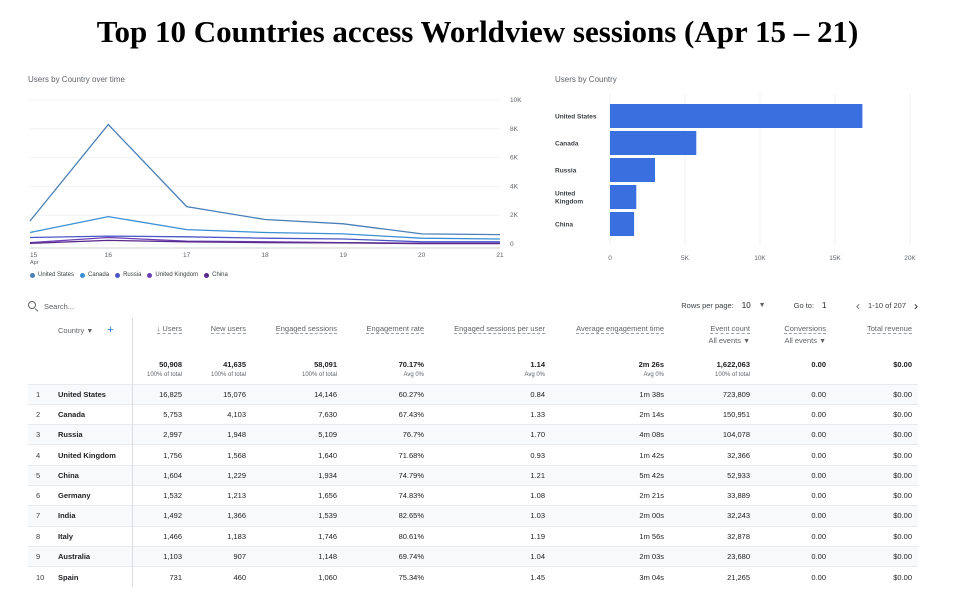  I want to click on total-revenue-column-header: Total revenue, so click(875, 337).